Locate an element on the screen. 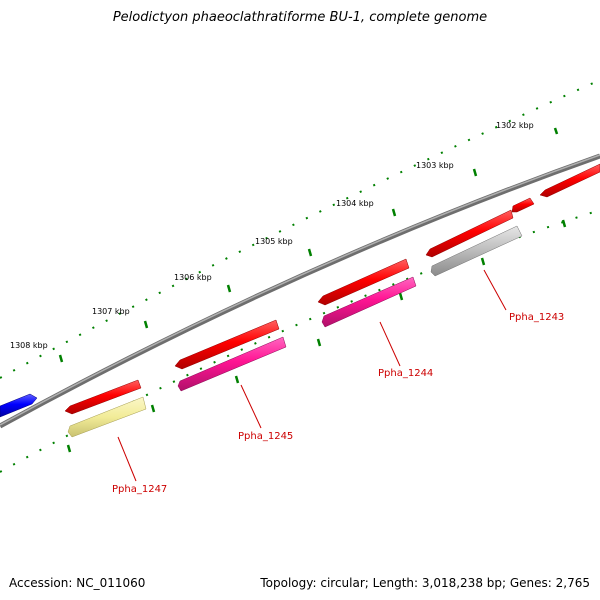 This screenshot has width=600, height=600. kbp-label-1303: 1303 kbp is located at coordinates (435, 165).